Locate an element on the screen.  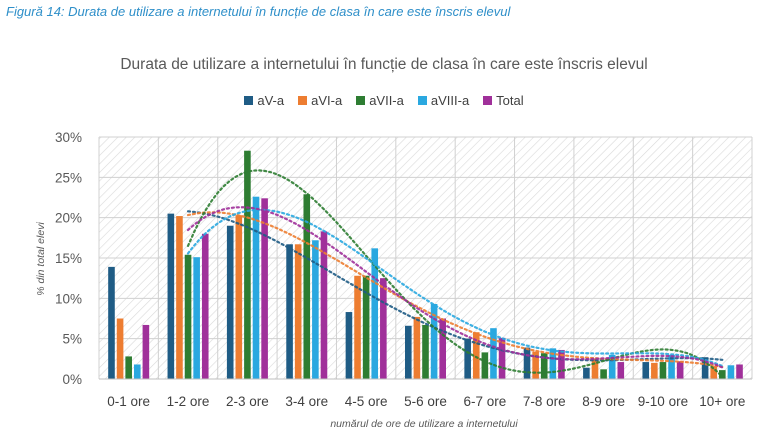
legend-item-2: aVII-a is located at coordinates (380, 100).